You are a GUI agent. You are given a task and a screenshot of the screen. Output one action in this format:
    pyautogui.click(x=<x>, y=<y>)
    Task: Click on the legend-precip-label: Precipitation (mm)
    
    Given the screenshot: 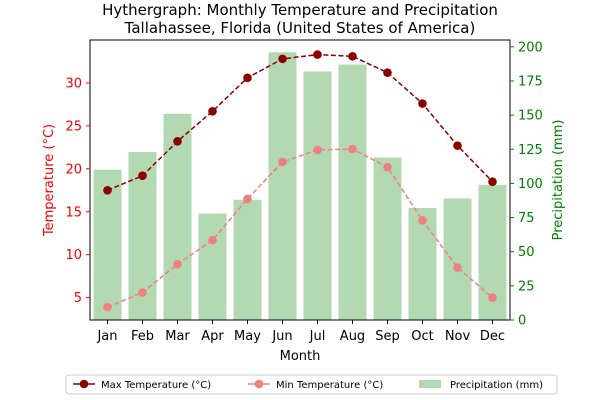 What is the action you would take?
    pyautogui.click(x=496, y=385)
    